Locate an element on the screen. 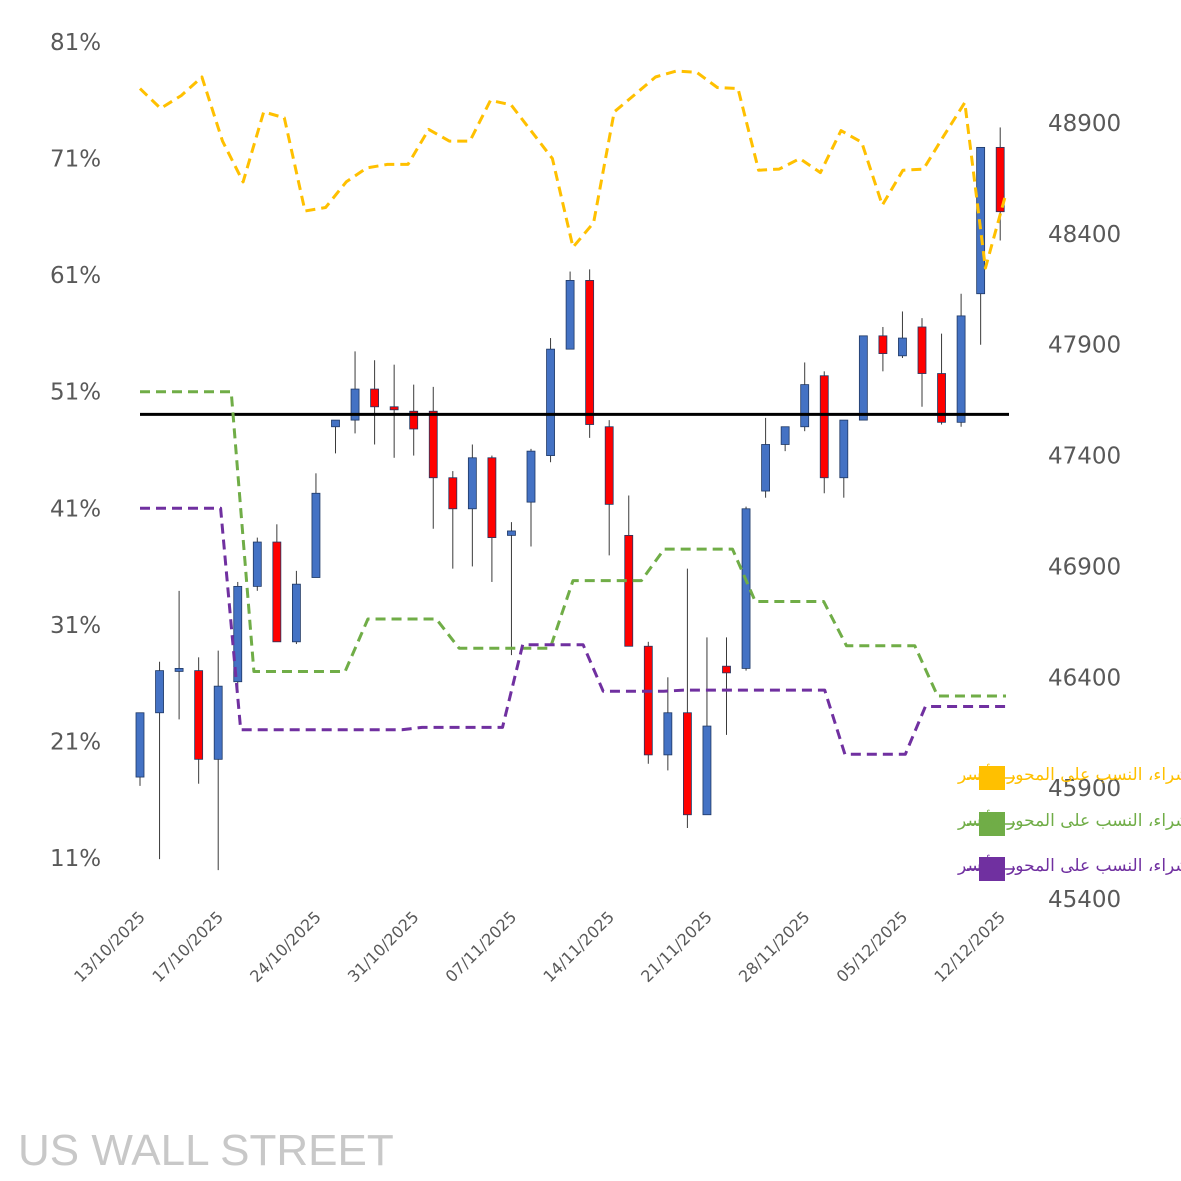  x-axis-label: 12/12/2025 is located at coordinates (969, 946).